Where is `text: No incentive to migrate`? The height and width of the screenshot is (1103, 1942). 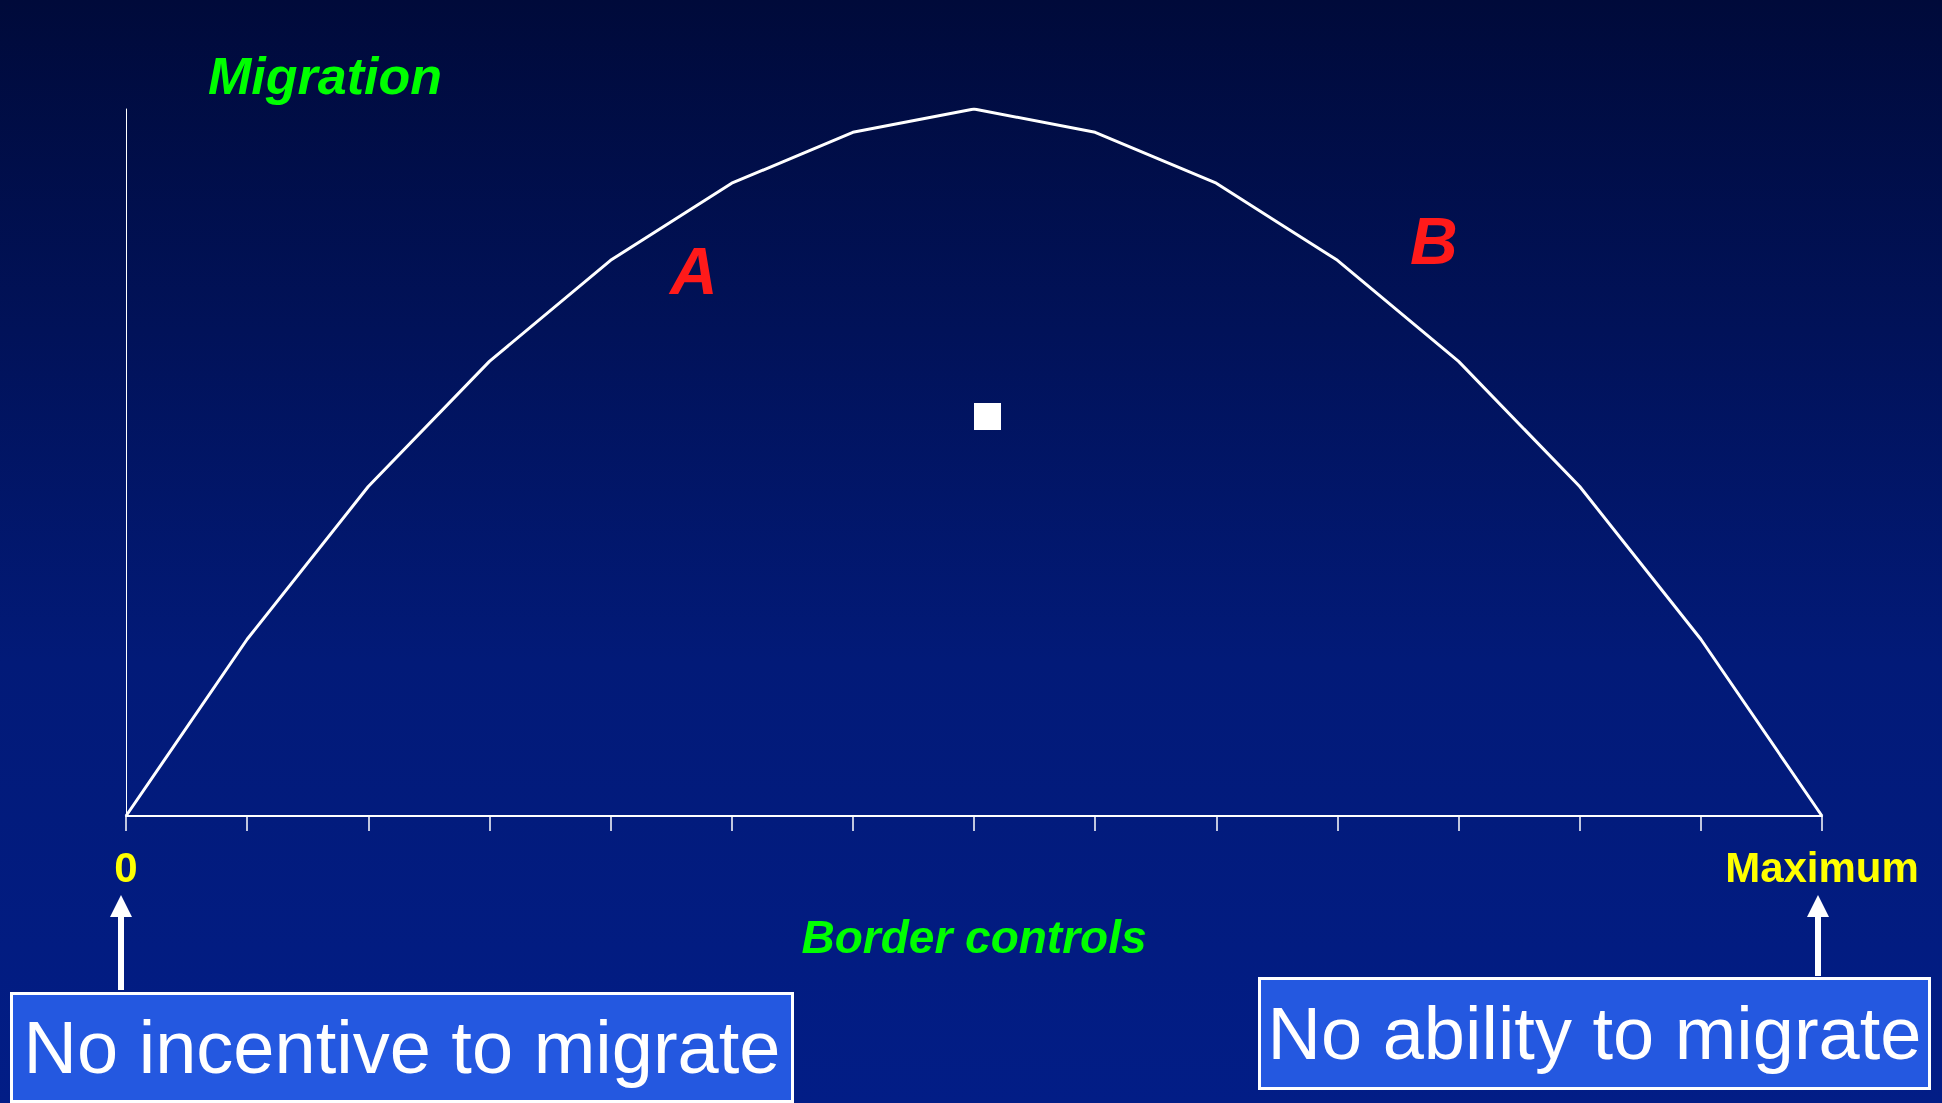 text: No incentive to migrate is located at coordinates (402, 1047).